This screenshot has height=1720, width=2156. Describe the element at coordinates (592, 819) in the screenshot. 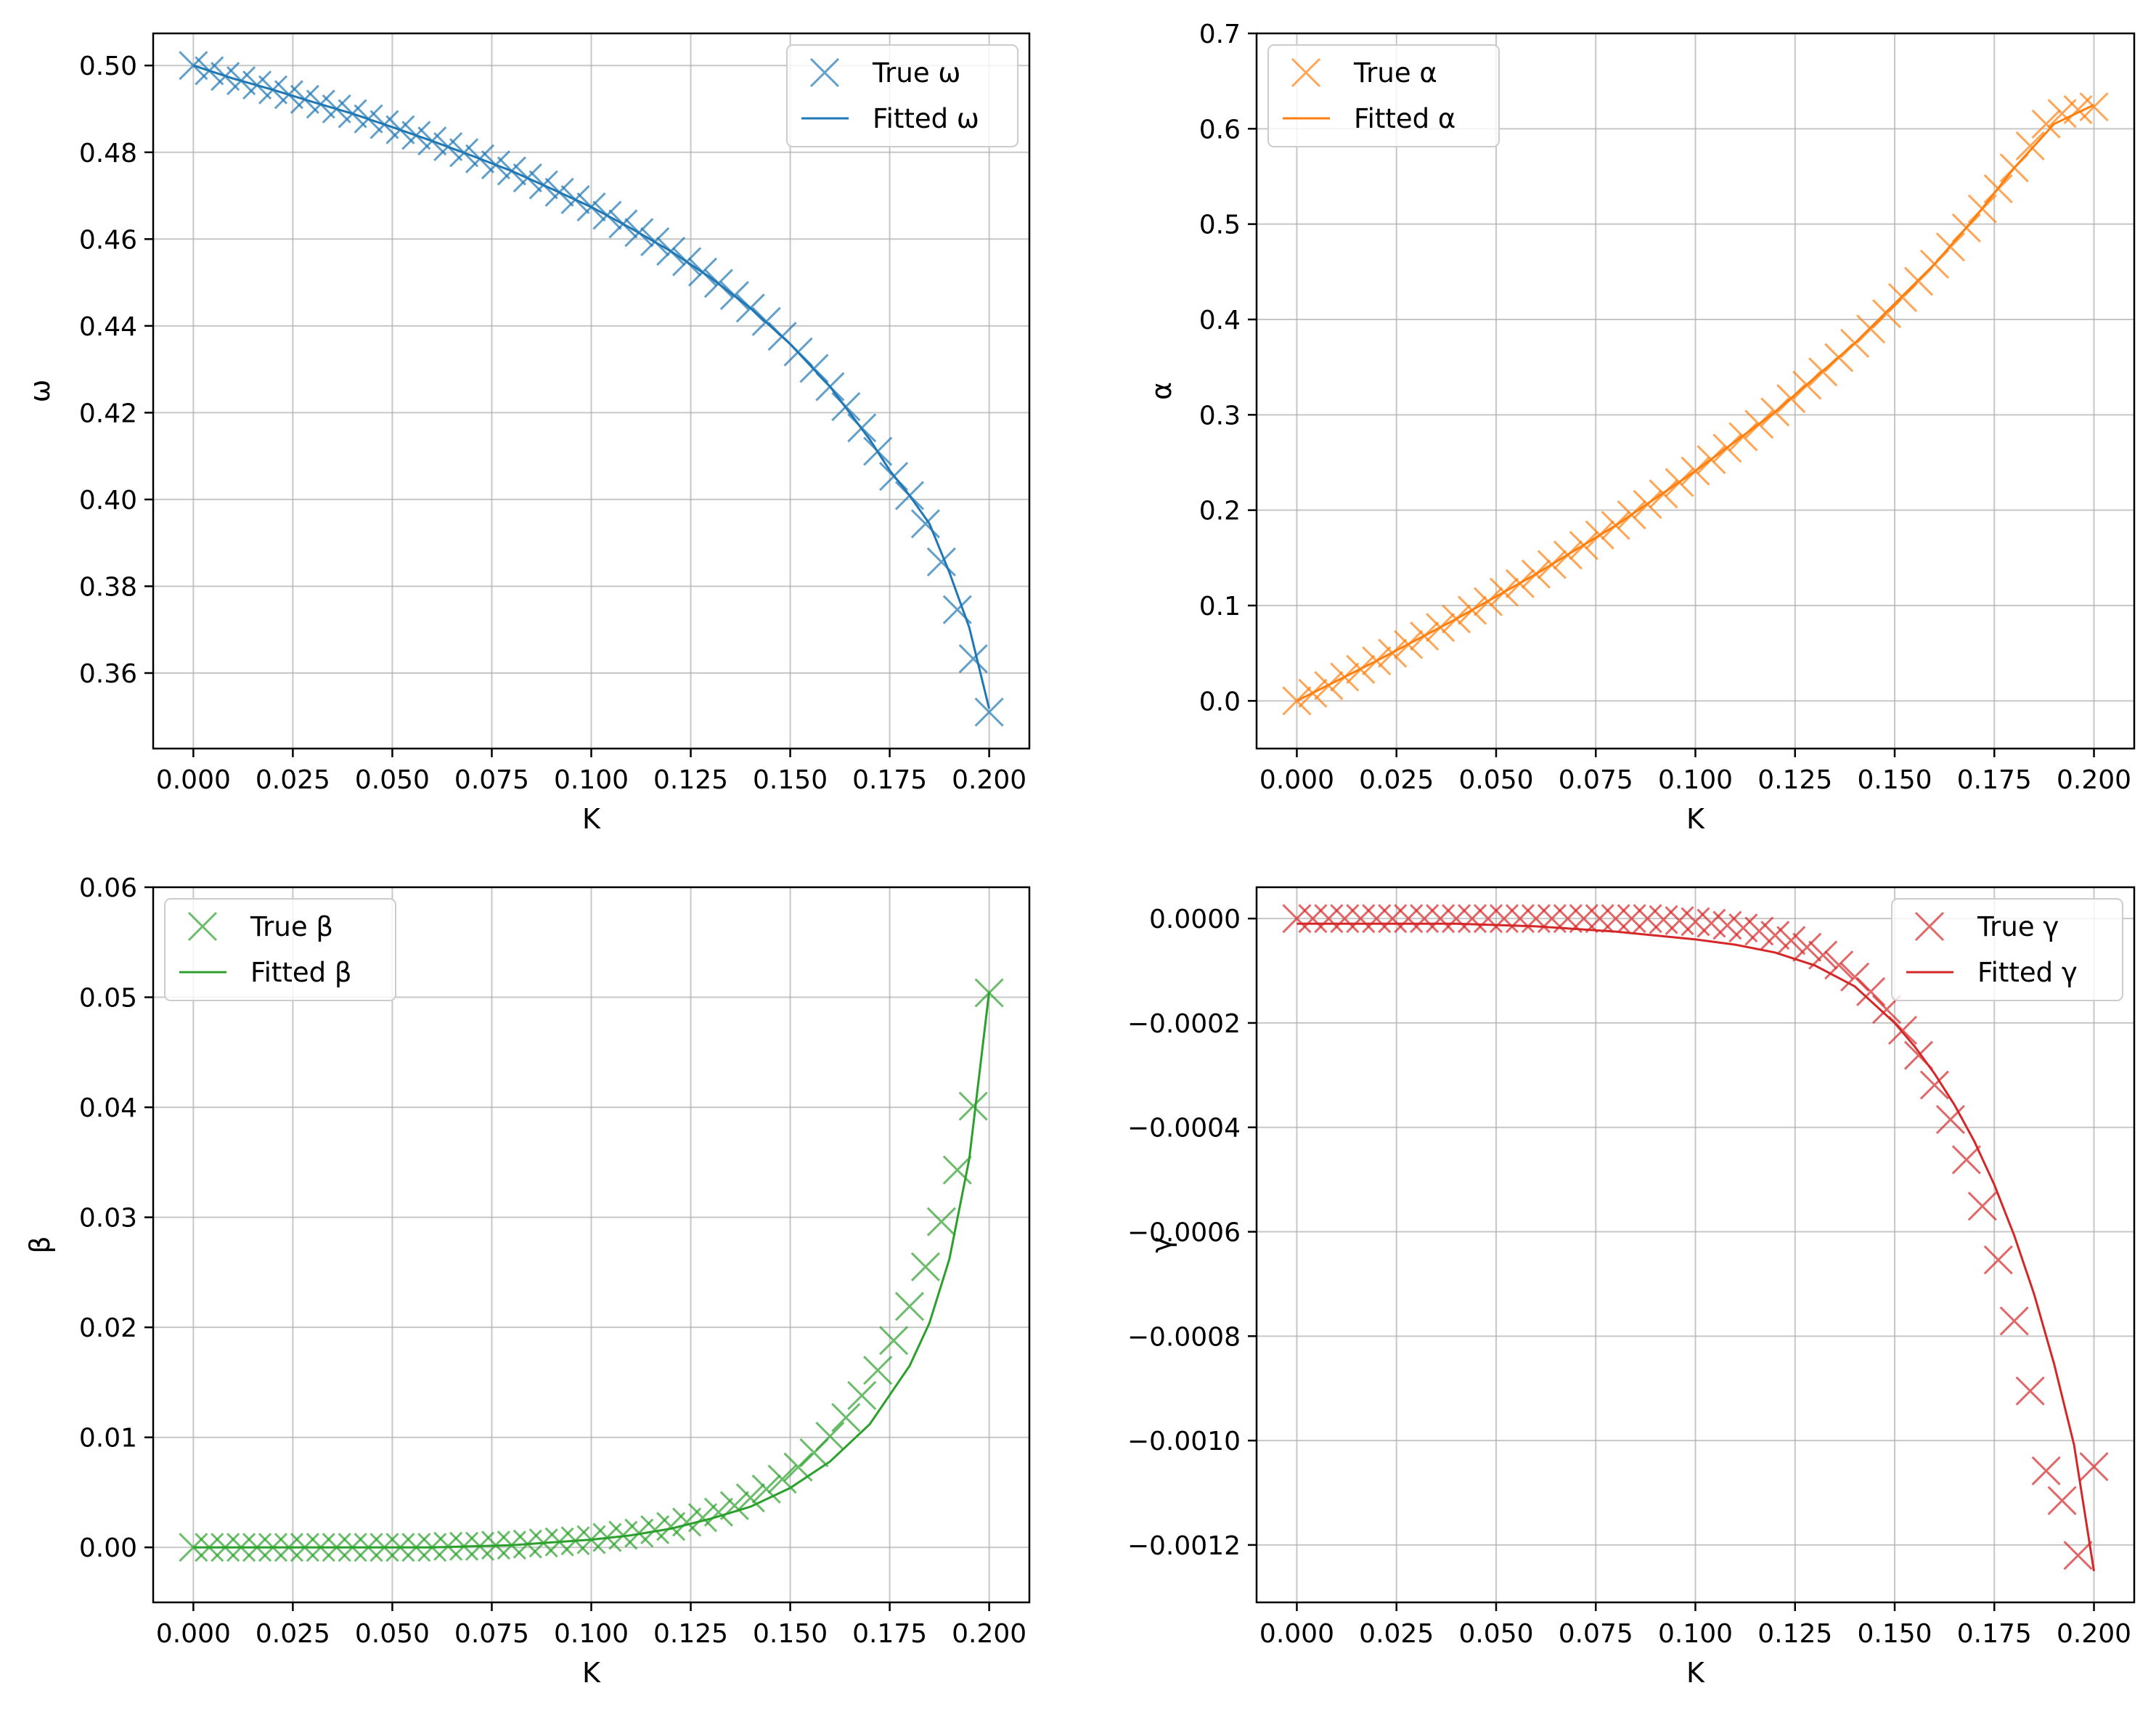

I see `x-axis-label: K` at that location.